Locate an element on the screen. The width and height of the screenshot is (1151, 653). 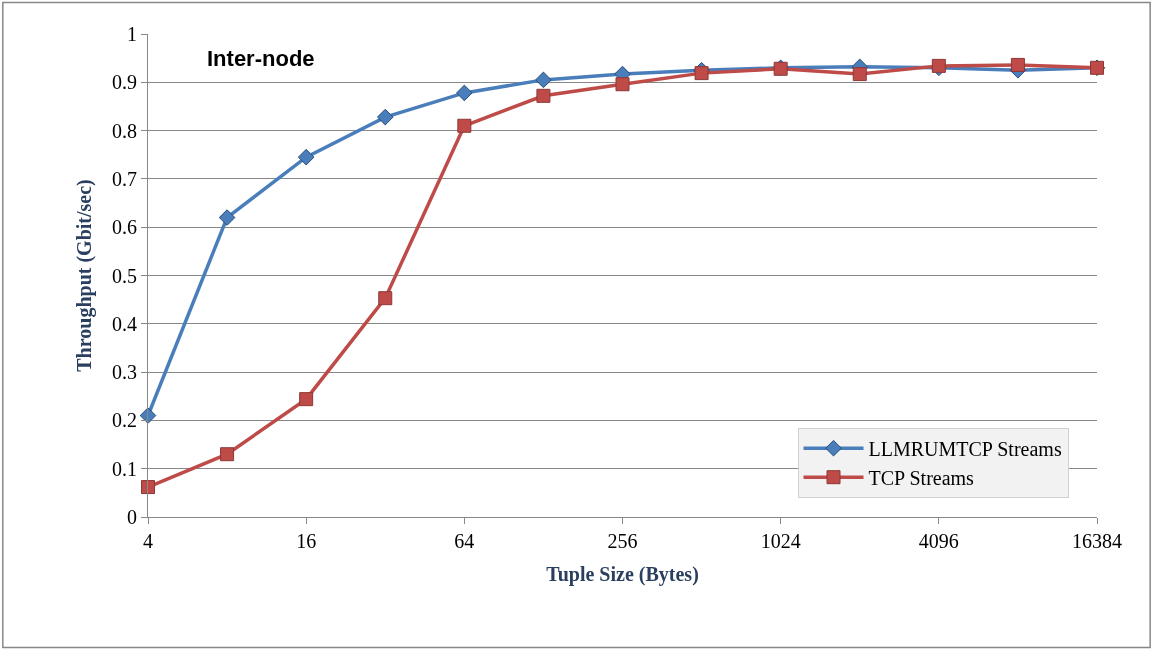
x-tick-label: 64 is located at coordinates (464, 541).